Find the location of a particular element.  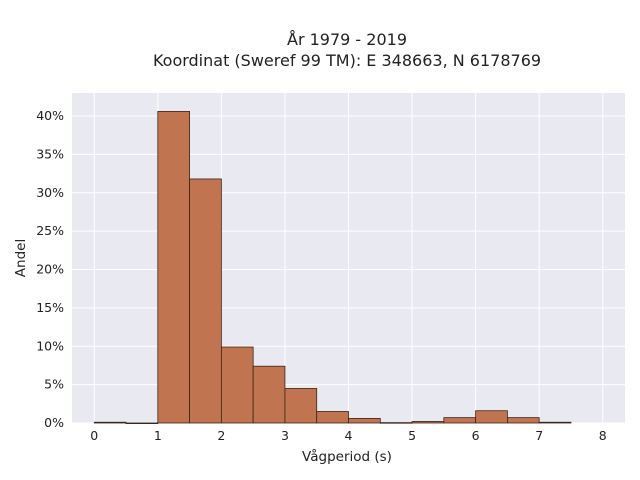

x-axis-ticks: 0 1 2 3 4 5 6 7 8 is located at coordinates (348, 435).